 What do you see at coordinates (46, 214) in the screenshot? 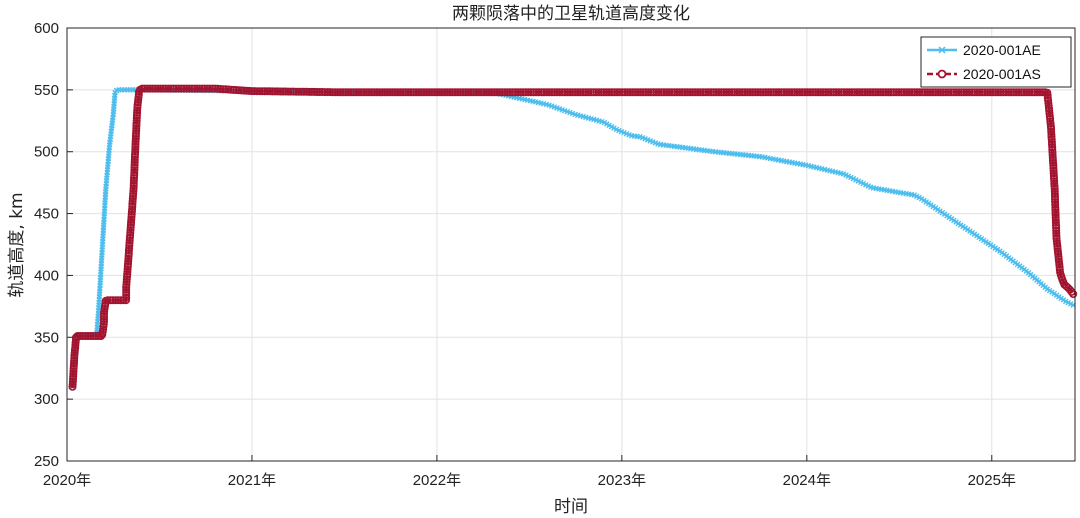
I see `y-tick-label: 450` at bounding box center [46, 214].